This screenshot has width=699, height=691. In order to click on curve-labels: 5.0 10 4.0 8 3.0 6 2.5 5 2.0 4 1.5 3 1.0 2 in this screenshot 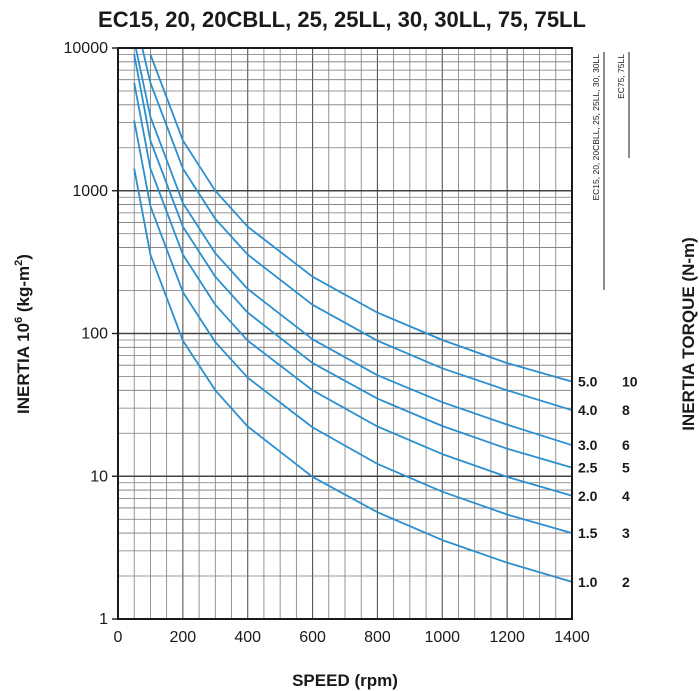, I will do `click(608, 482)`.